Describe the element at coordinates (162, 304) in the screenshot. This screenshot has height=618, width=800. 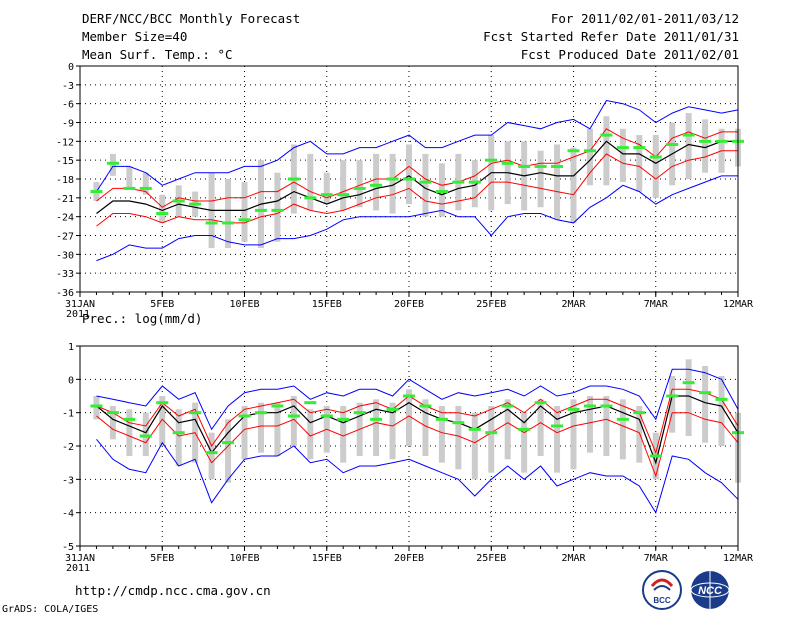
I see `panel1-xtick-label: 5FEB` at that location.